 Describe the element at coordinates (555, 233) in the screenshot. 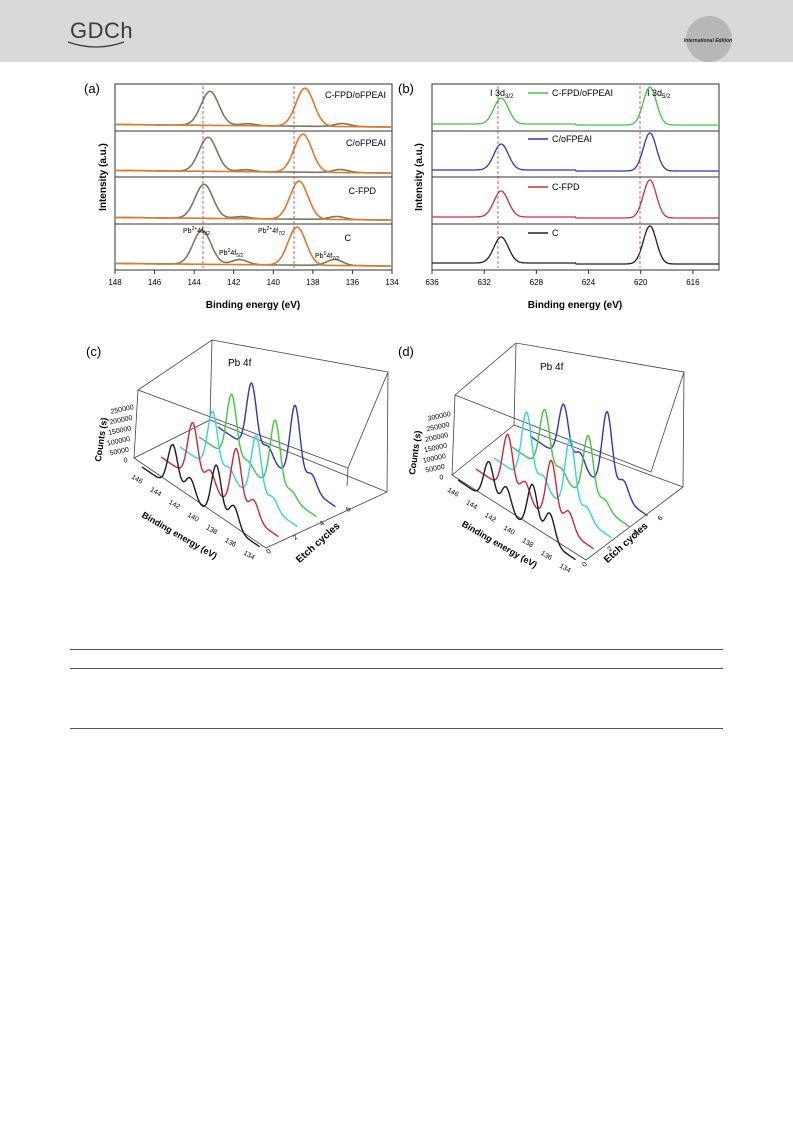

I see `trace-label-b-4: C` at that location.